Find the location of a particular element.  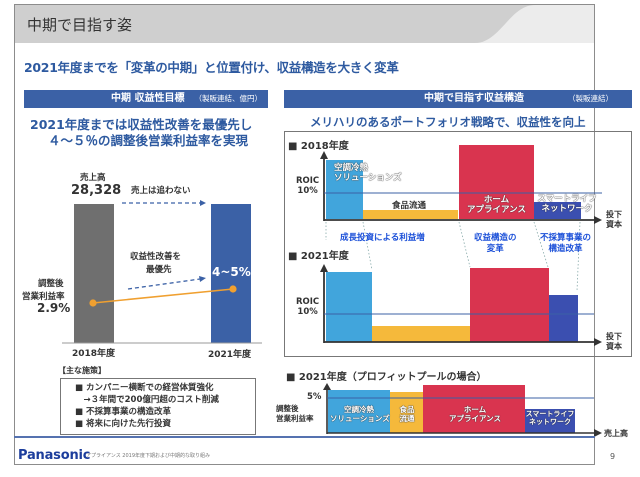

right-panel-unit: （製販連結） is located at coordinates (590, 98).